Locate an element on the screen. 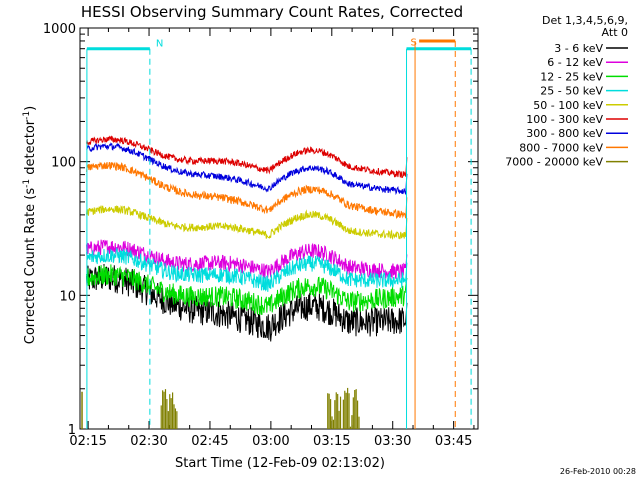  y-tick-label: 10 is located at coordinates (67, 296).